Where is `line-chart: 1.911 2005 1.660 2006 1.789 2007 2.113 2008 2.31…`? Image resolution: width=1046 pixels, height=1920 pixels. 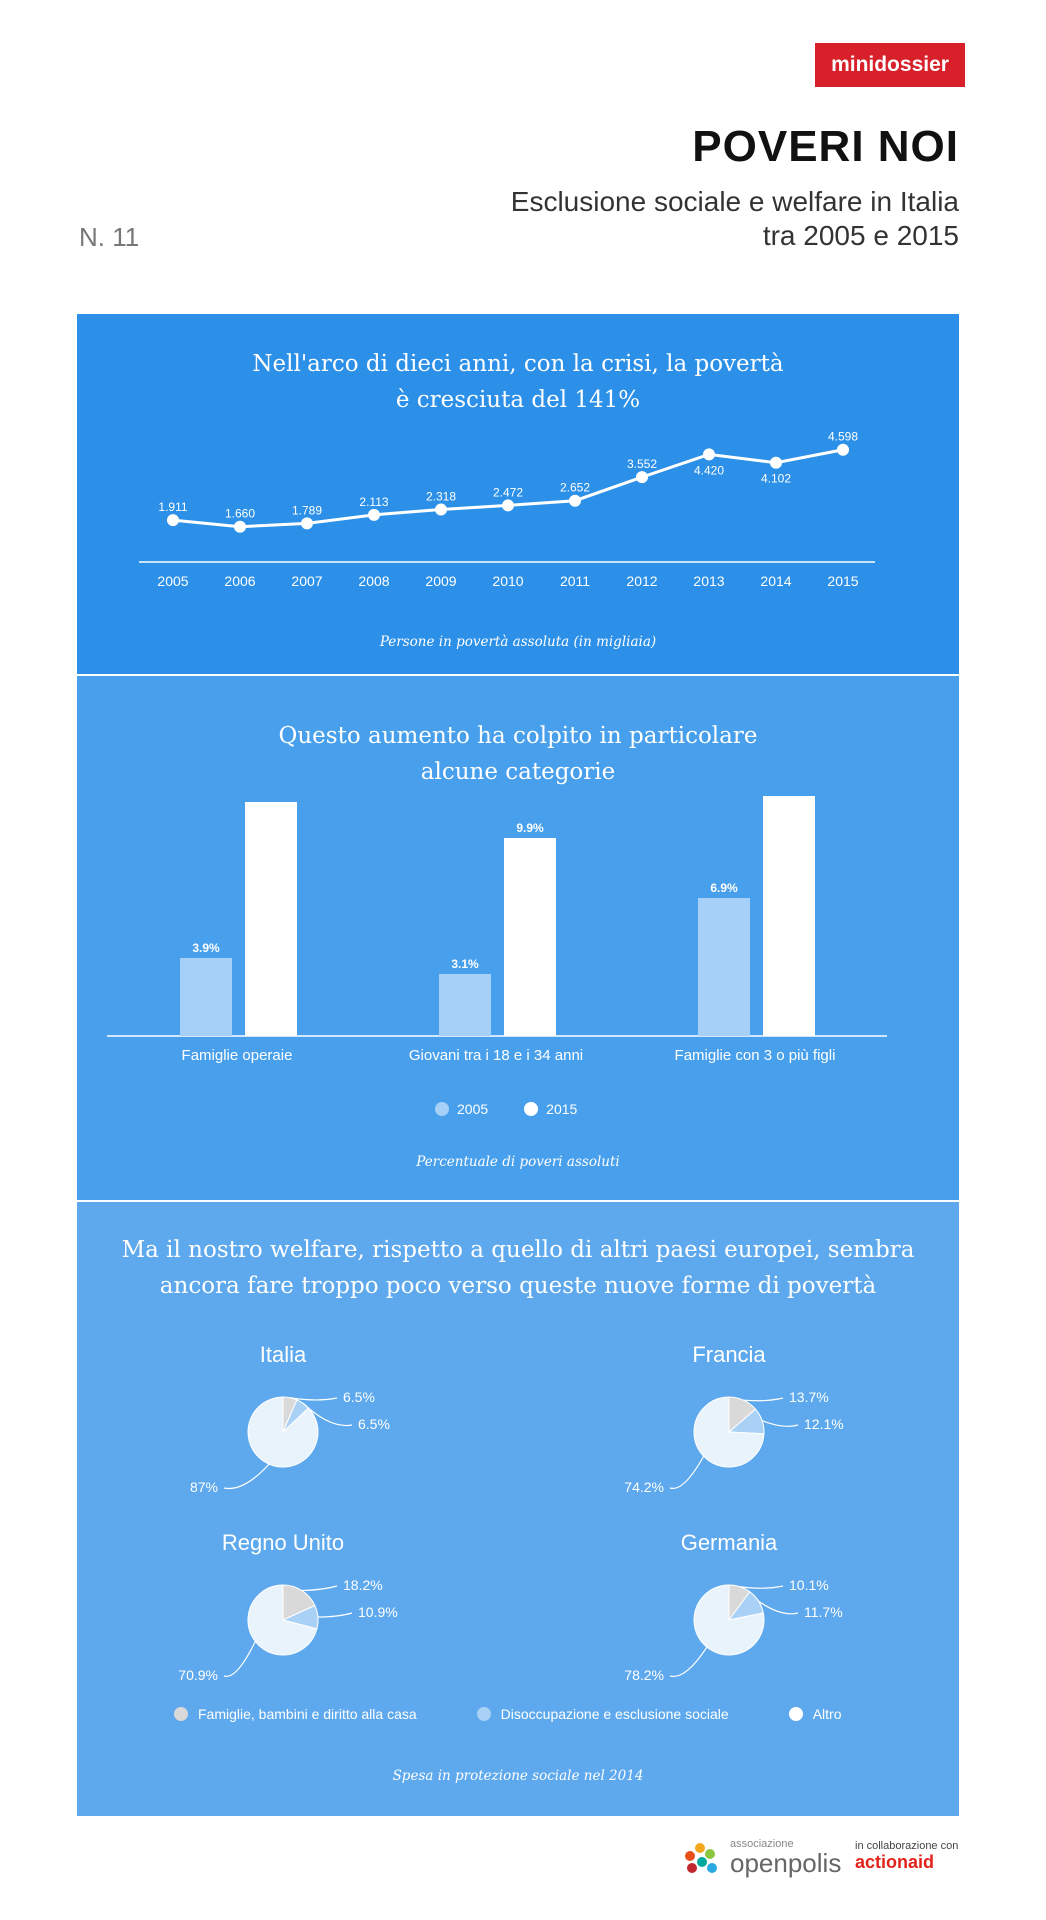
line-chart: 1.911 2005 1.660 2006 1.789 2007 2.113 2008 2.31… is located at coordinates (507, 509).